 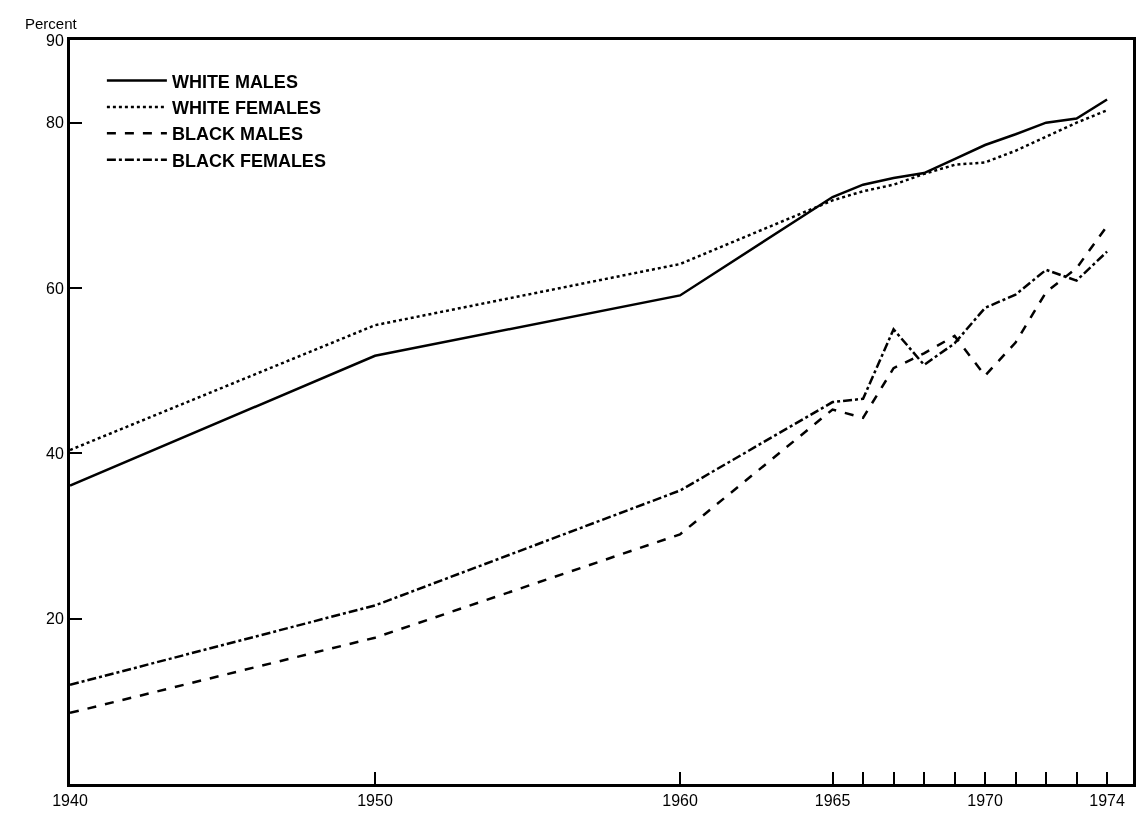 I want to click on x-tick-label: 1965, so click(x=832, y=801).